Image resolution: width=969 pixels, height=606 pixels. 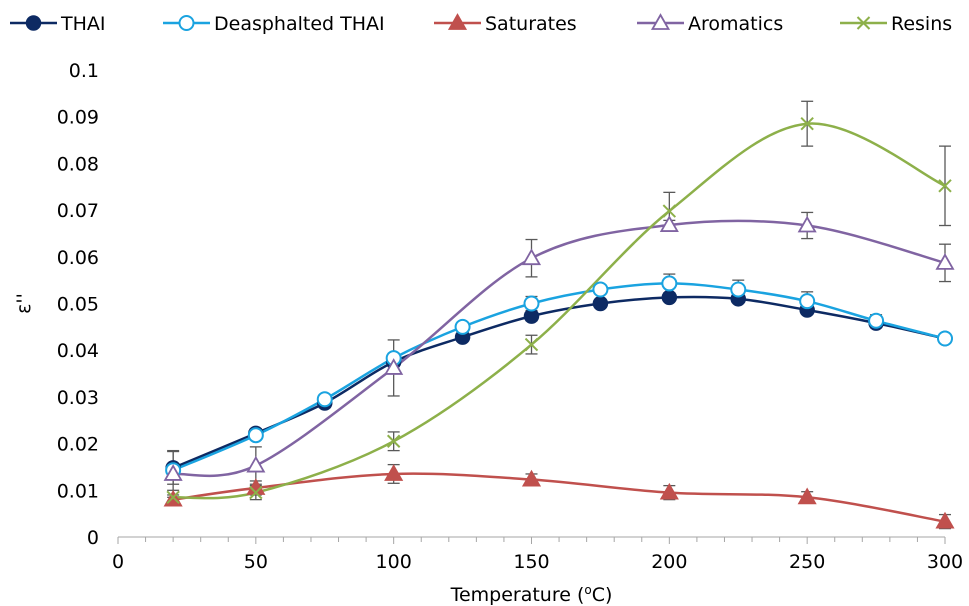 I want to click on legend-label-thai: THAI, so click(x=83, y=24).